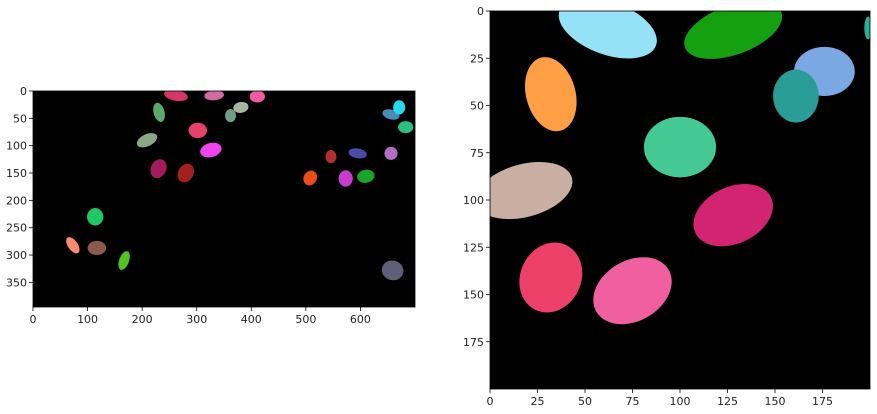 The height and width of the screenshot is (414, 877). What do you see at coordinates (16, 282) in the screenshot?
I see `y-tick-label: 350` at bounding box center [16, 282].